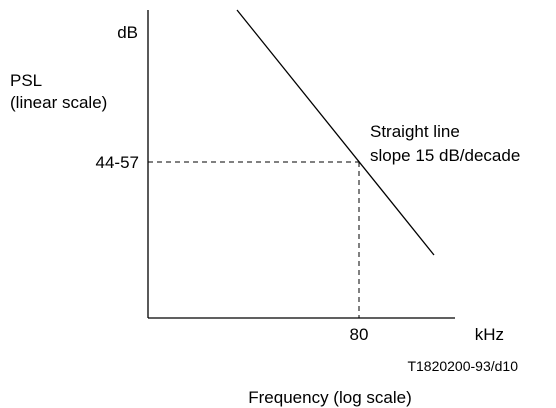  What do you see at coordinates (489, 334) in the screenshot?
I see `x-unit-label: kHz` at bounding box center [489, 334].